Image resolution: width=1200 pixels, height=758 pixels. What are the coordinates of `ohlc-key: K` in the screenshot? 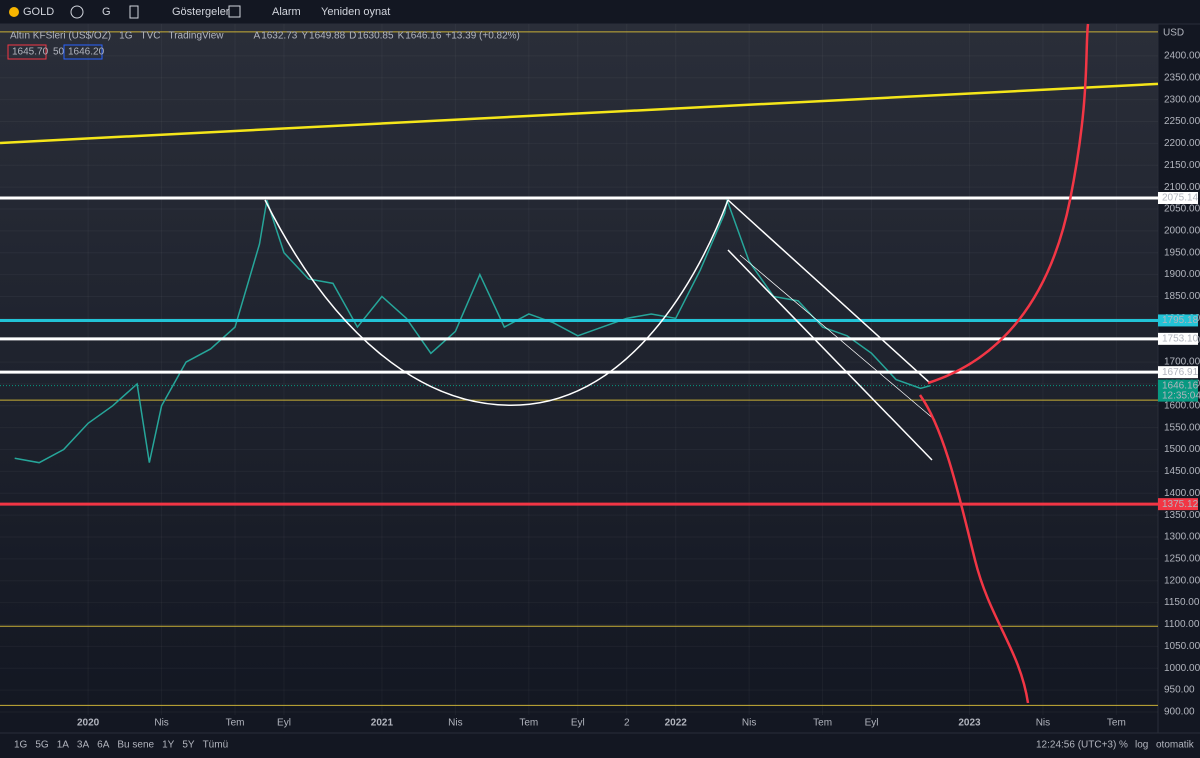 It's located at (401, 36).